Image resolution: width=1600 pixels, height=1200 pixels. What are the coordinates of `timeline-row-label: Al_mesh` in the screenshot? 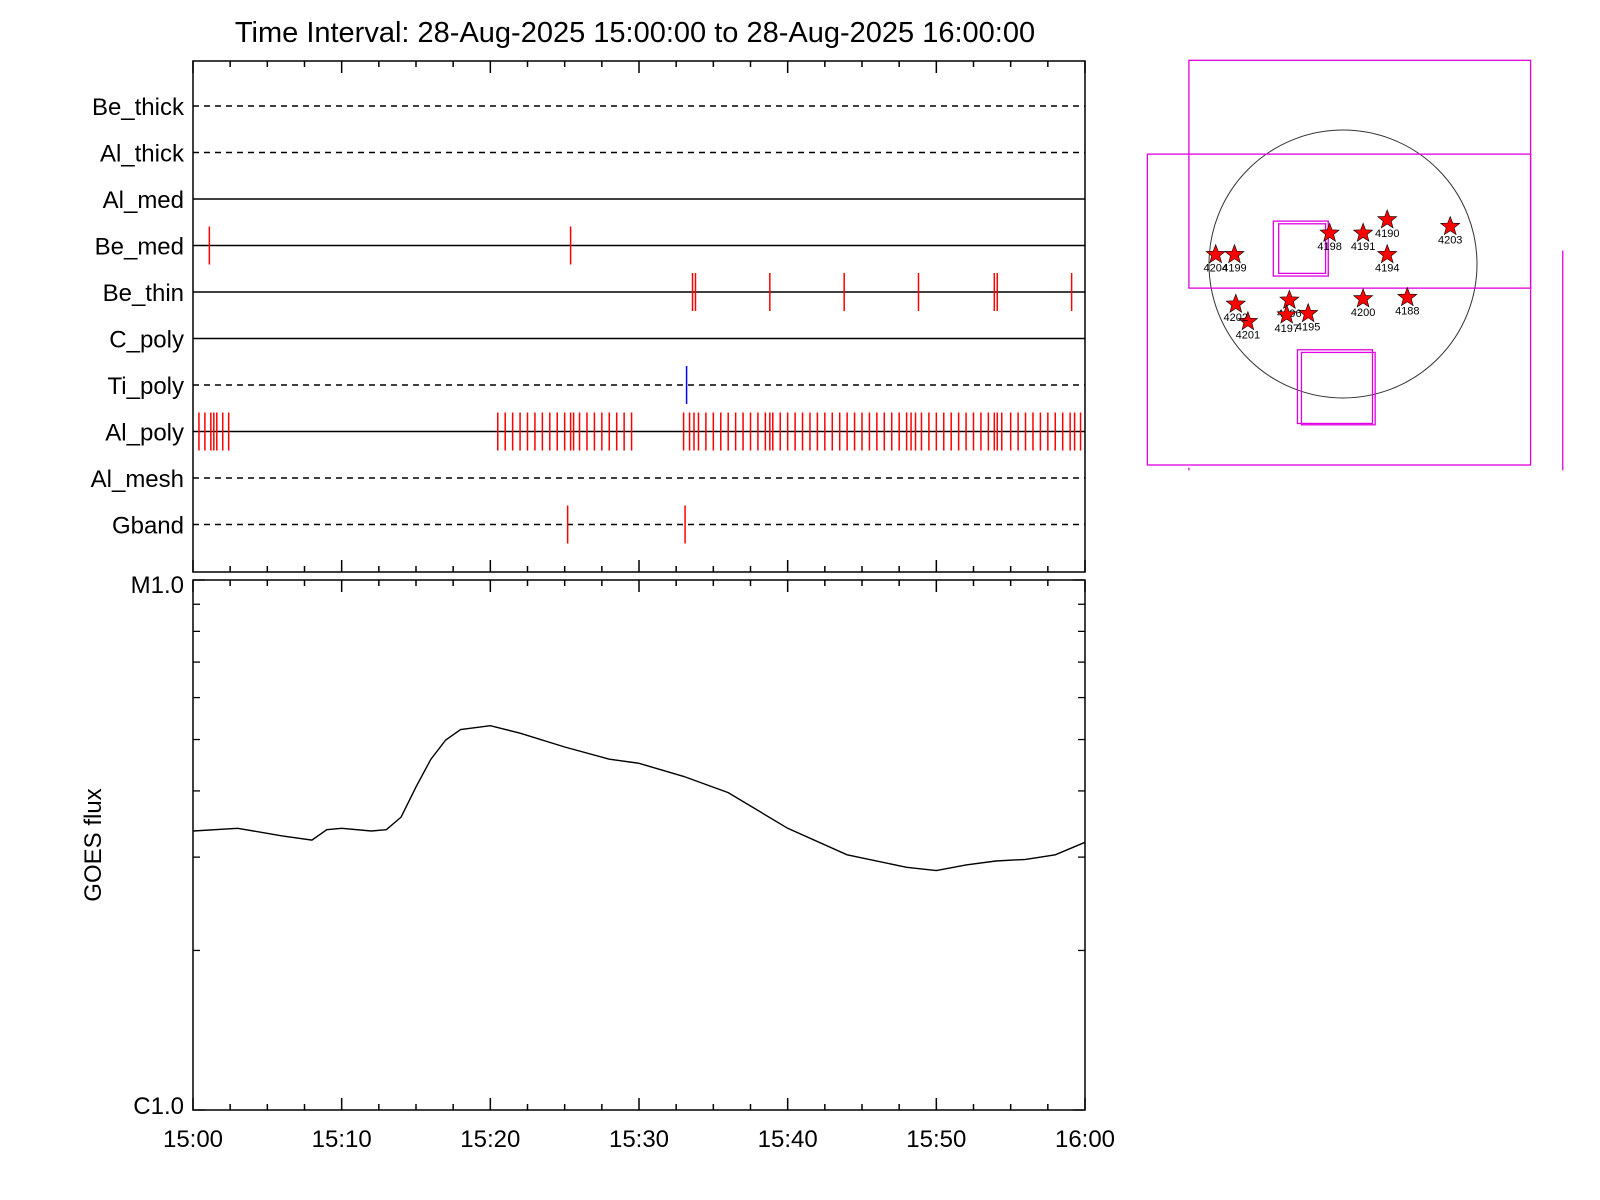 It's located at (137, 479).